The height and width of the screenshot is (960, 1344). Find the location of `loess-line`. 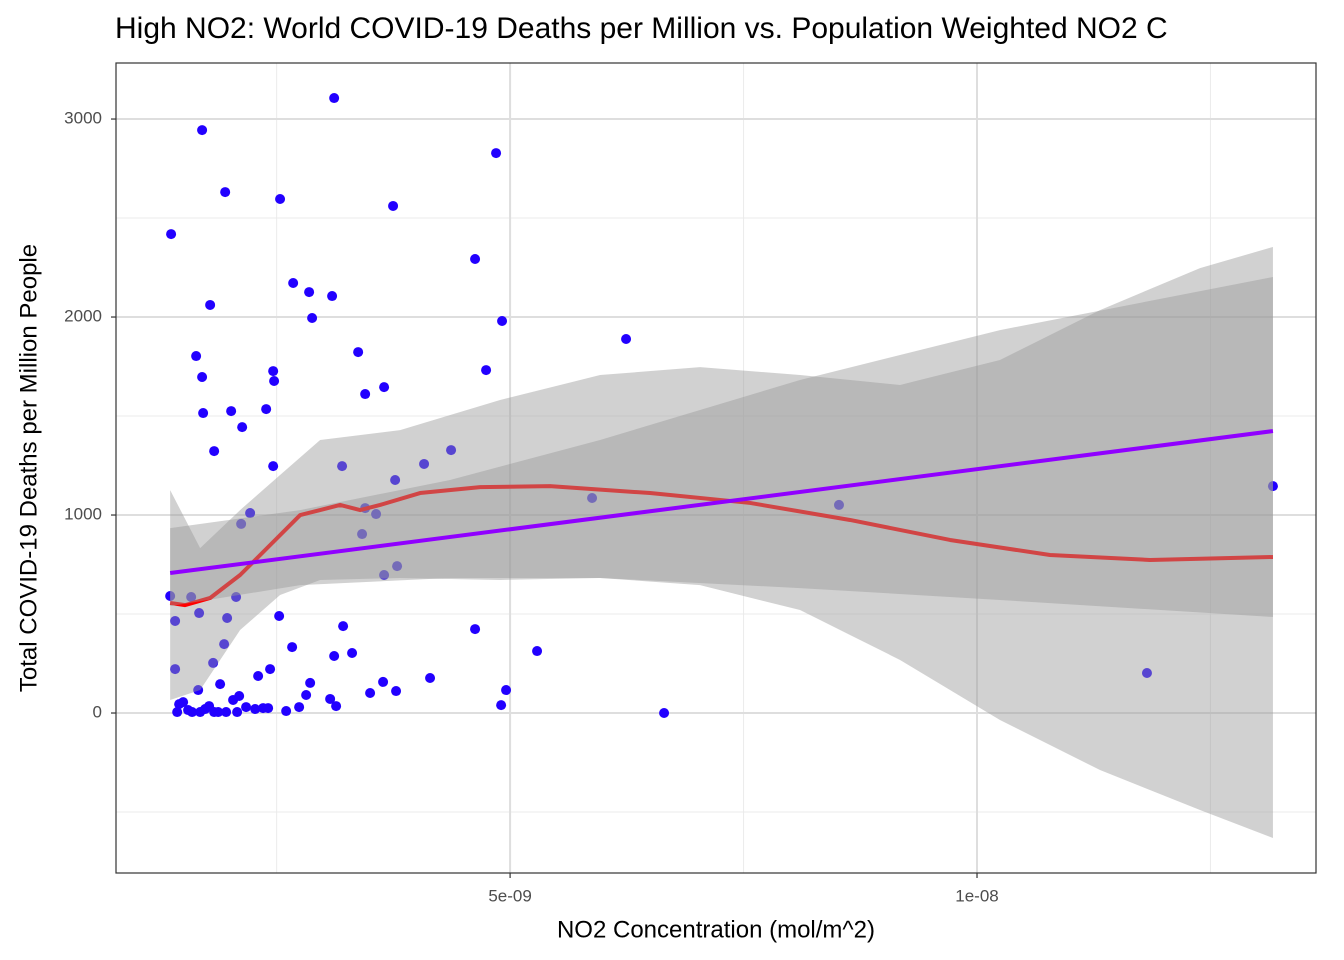

loess-line is located at coordinates (721, 546).